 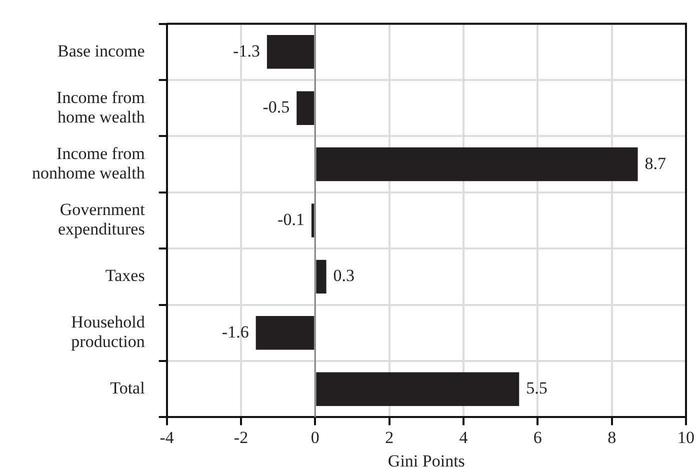 What do you see at coordinates (276, 107) in the screenshot?
I see `data-label: -0.5` at bounding box center [276, 107].